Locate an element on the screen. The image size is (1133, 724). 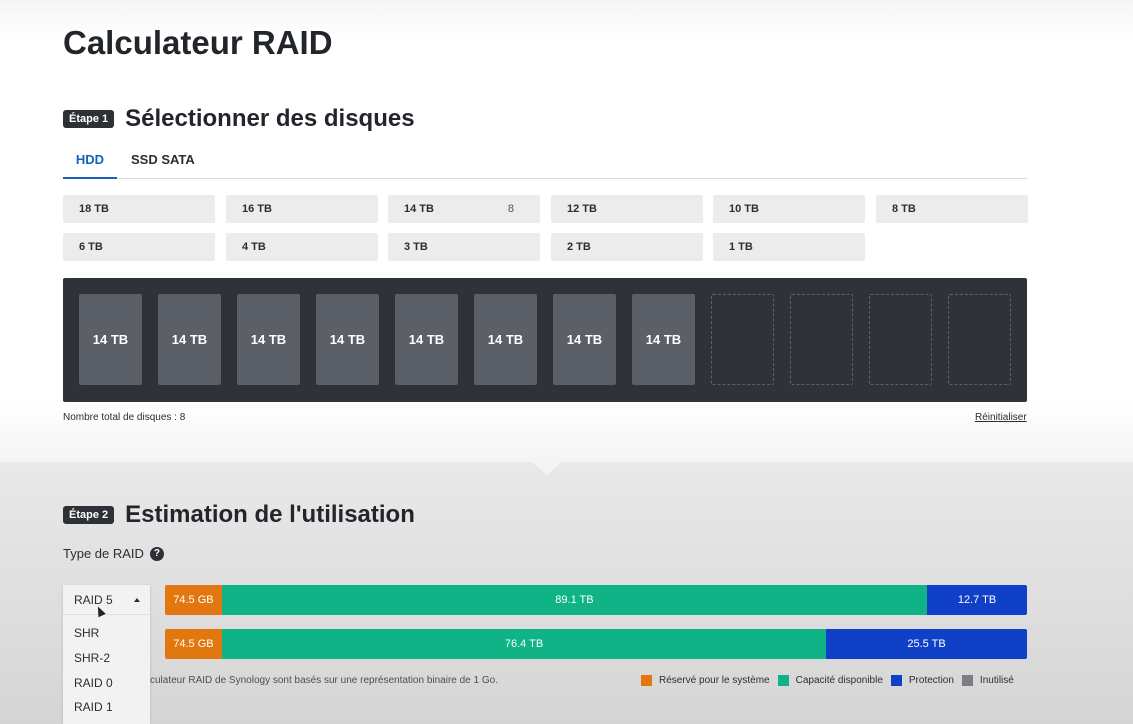
chevron-up-icon is located at coordinates (137, 600).